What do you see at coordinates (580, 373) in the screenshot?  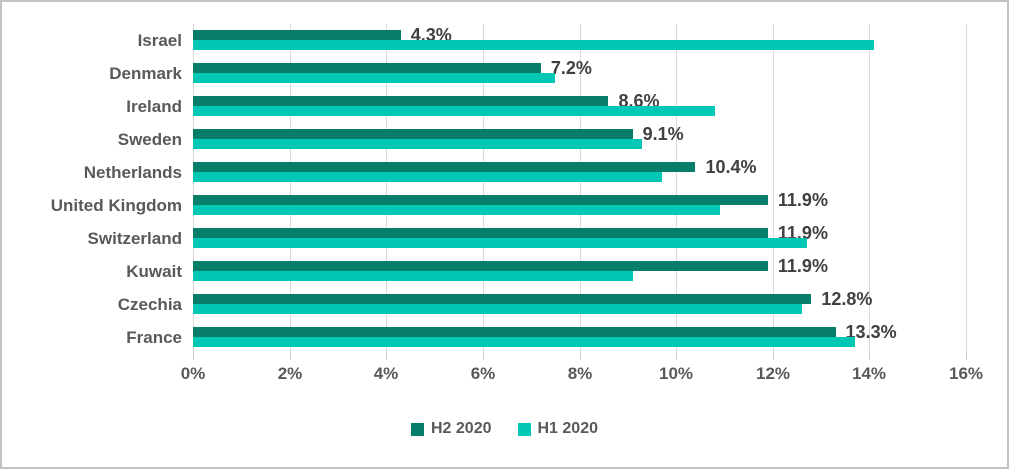 I see `x-tick-label: 8%` at bounding box center [580, 373].